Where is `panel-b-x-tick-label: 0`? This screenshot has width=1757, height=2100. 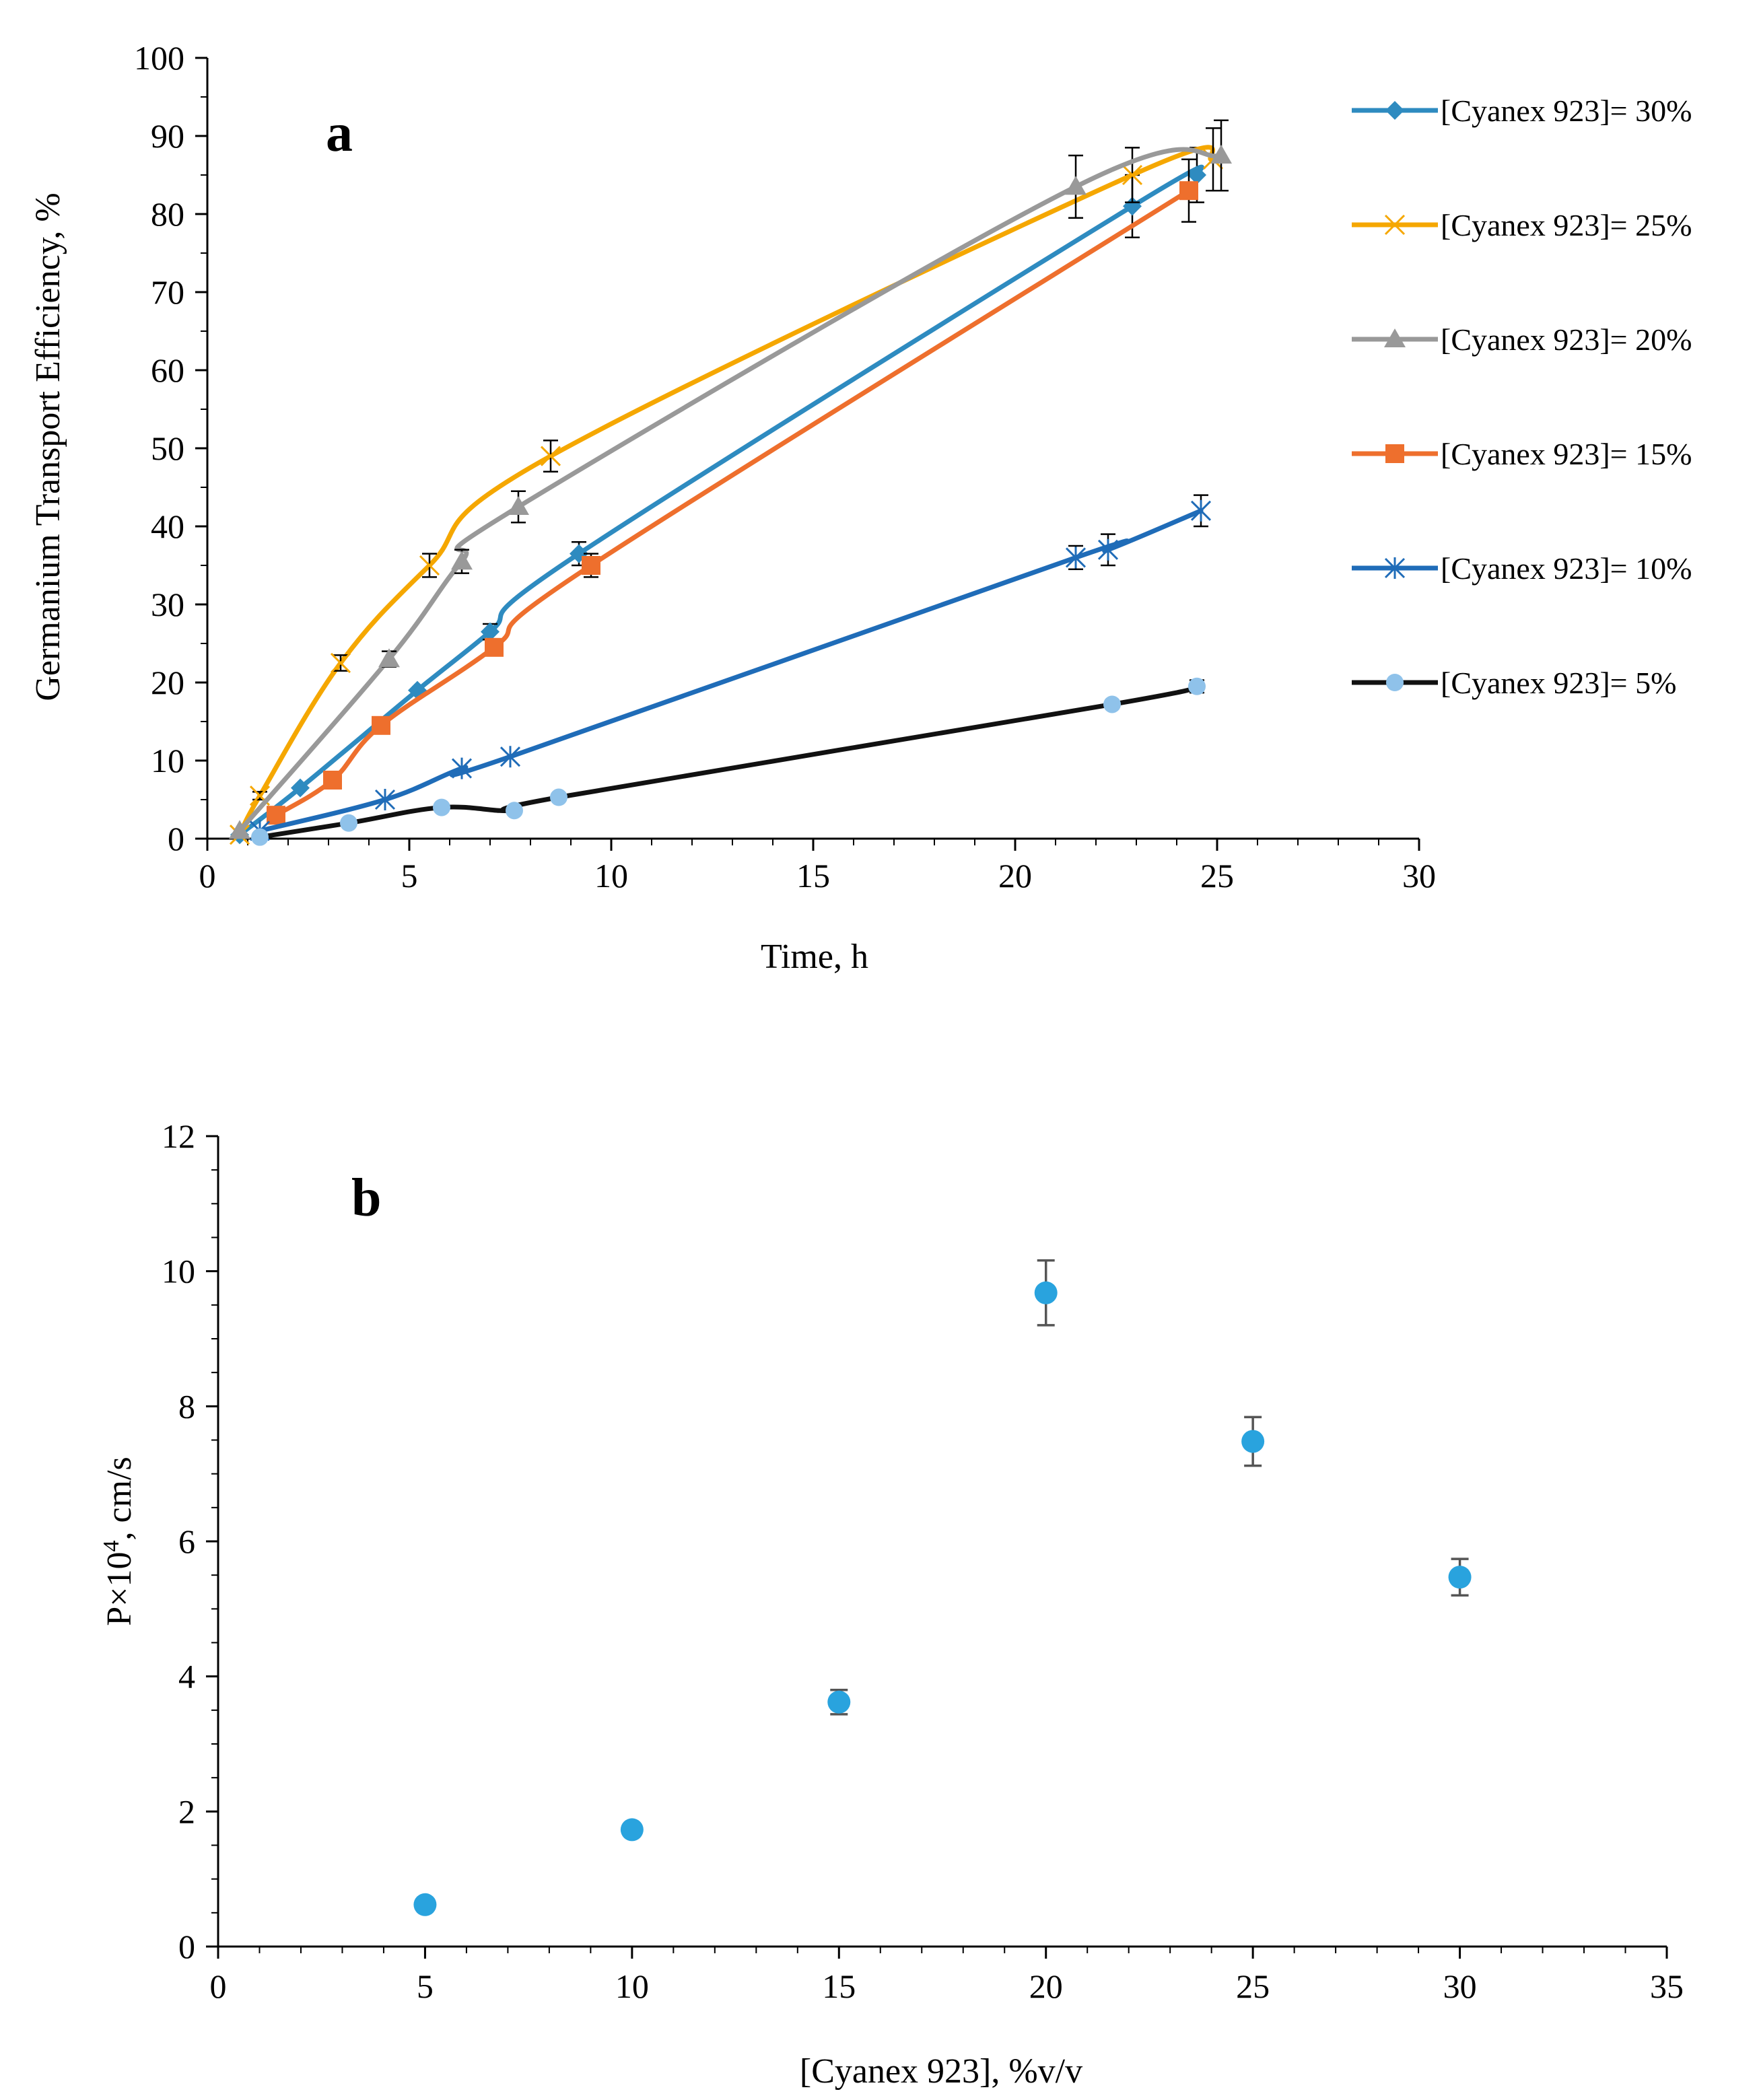 panel-b-x-tick-label: 0 is located at coordinates (218, 1986).